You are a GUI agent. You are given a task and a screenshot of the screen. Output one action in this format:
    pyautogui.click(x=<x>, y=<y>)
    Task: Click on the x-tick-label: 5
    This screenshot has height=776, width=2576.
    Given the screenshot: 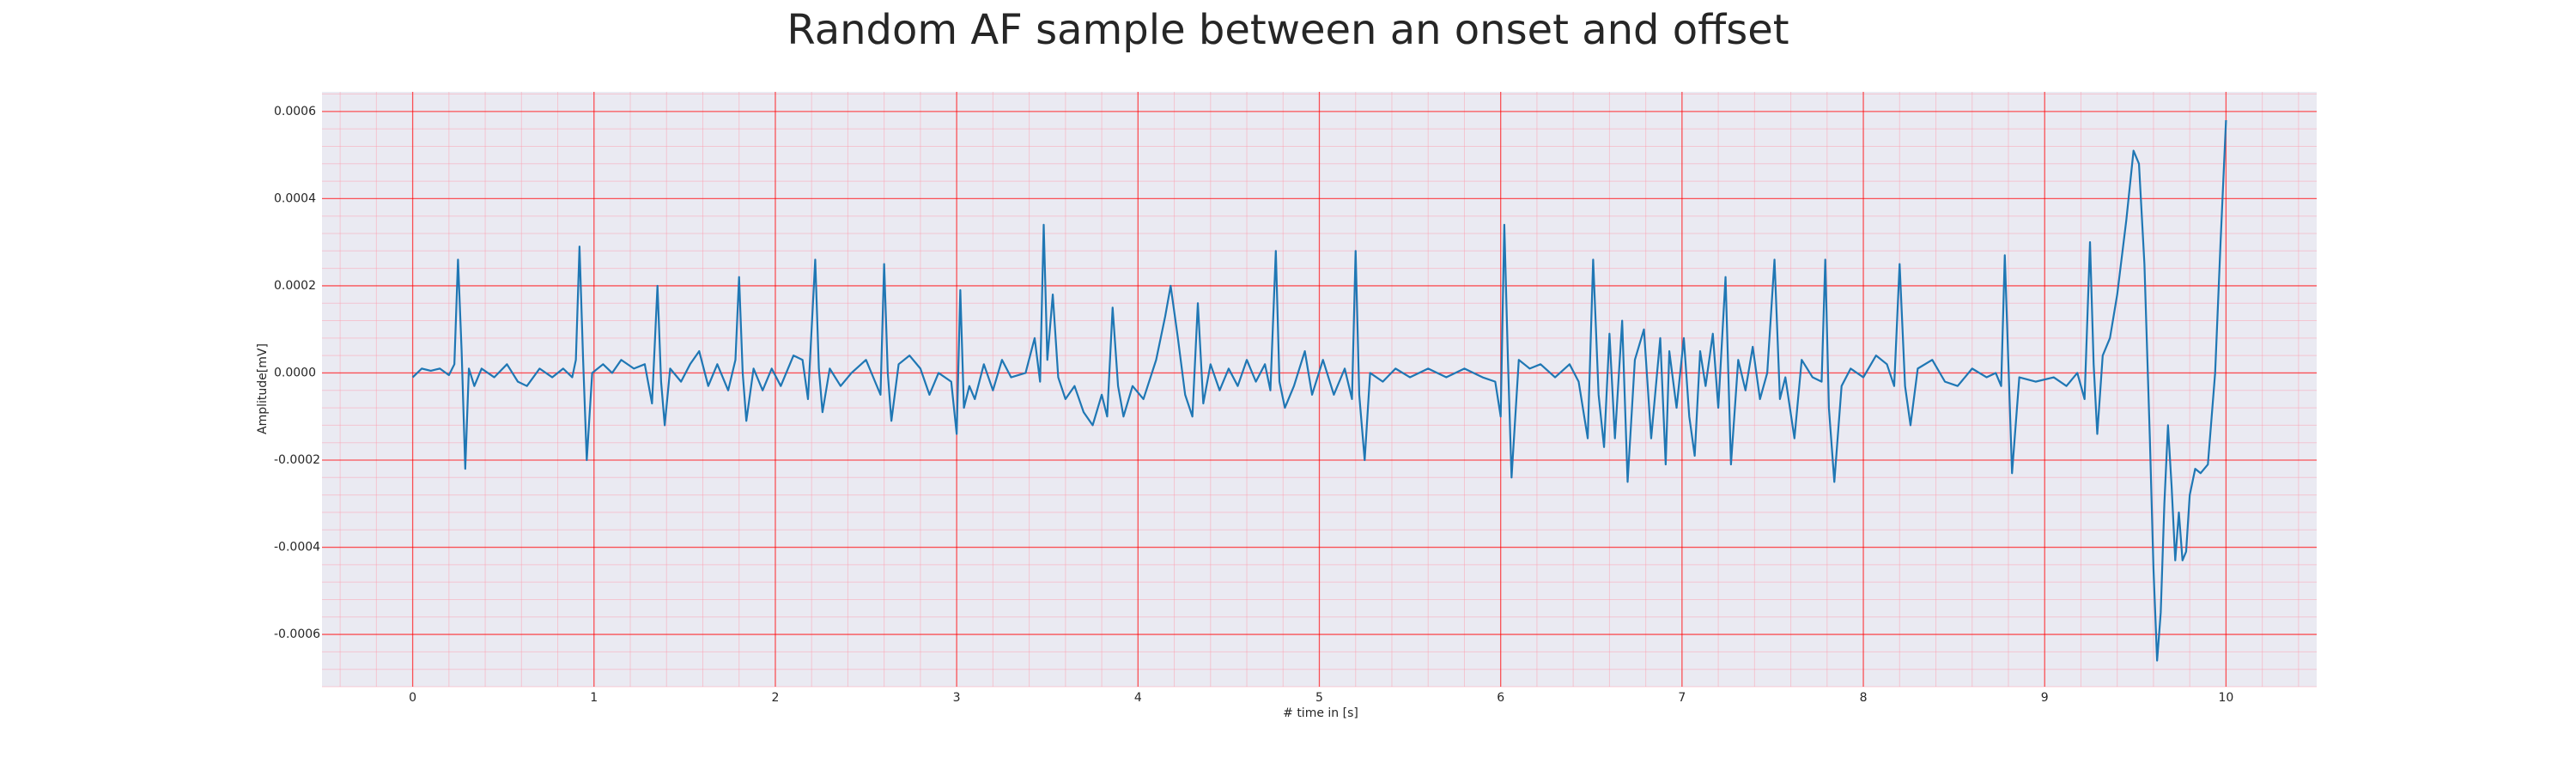 What is the action you would take?
    pyautogui.click(x=1319, y=698)
    